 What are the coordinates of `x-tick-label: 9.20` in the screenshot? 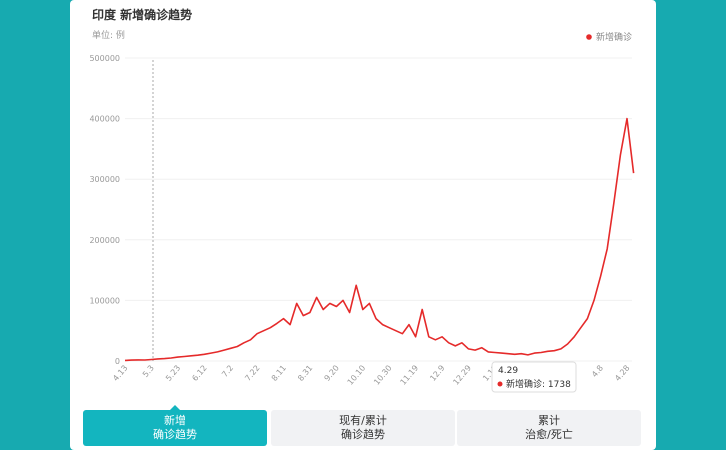 It's located at (332, 373).